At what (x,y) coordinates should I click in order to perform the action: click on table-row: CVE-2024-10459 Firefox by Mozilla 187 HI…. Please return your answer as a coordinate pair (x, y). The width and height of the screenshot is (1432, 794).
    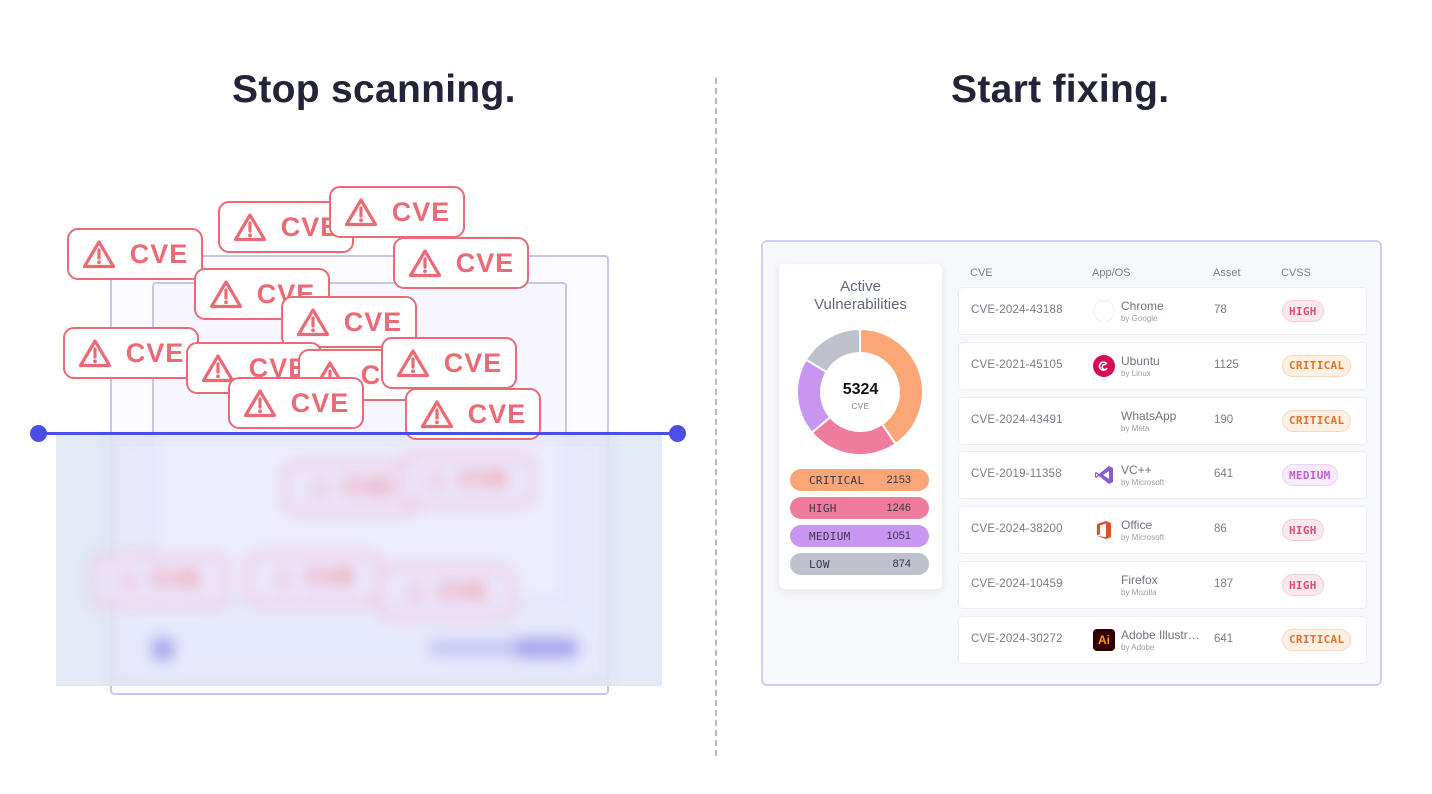
    Looking at the image, I should click on (1162, 585).